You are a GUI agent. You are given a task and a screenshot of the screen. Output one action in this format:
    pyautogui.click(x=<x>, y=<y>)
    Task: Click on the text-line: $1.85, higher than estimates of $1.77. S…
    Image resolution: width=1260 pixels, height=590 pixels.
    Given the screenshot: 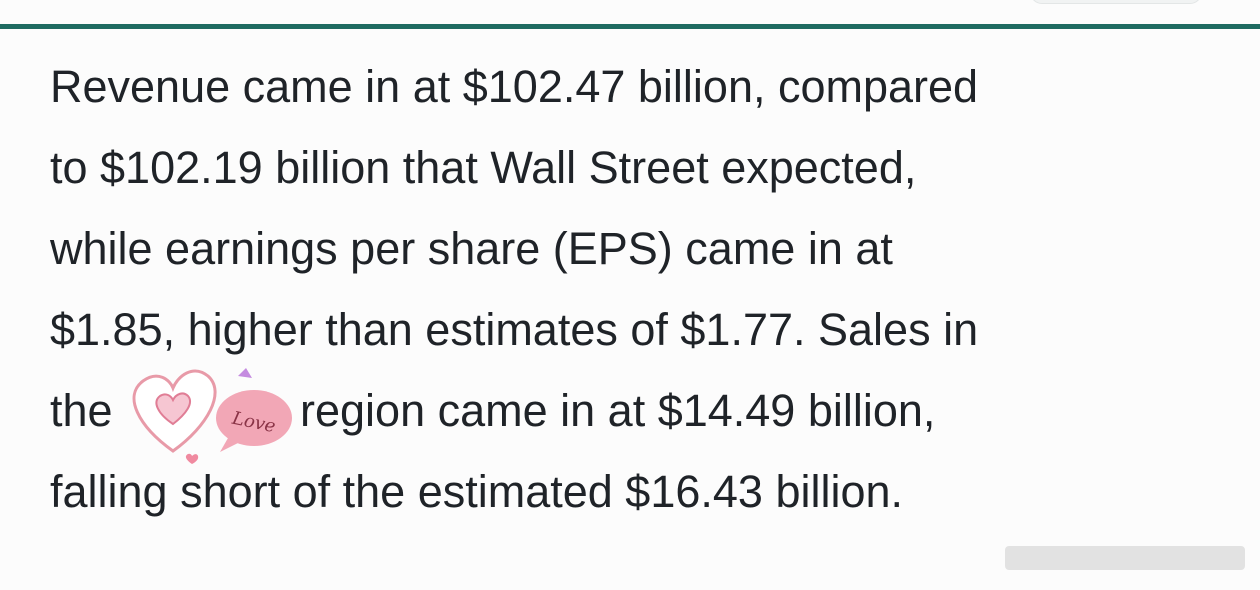 What is the action you would take?
    pyautogui.click(x=514, y=329)
    